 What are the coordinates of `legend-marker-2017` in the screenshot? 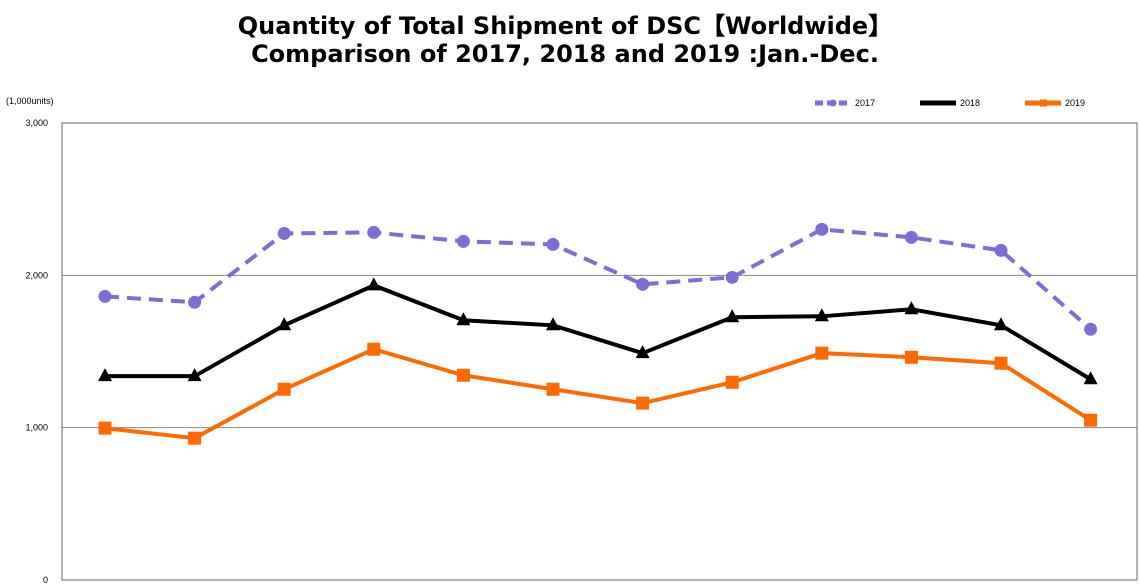 It's located at (833, 103).